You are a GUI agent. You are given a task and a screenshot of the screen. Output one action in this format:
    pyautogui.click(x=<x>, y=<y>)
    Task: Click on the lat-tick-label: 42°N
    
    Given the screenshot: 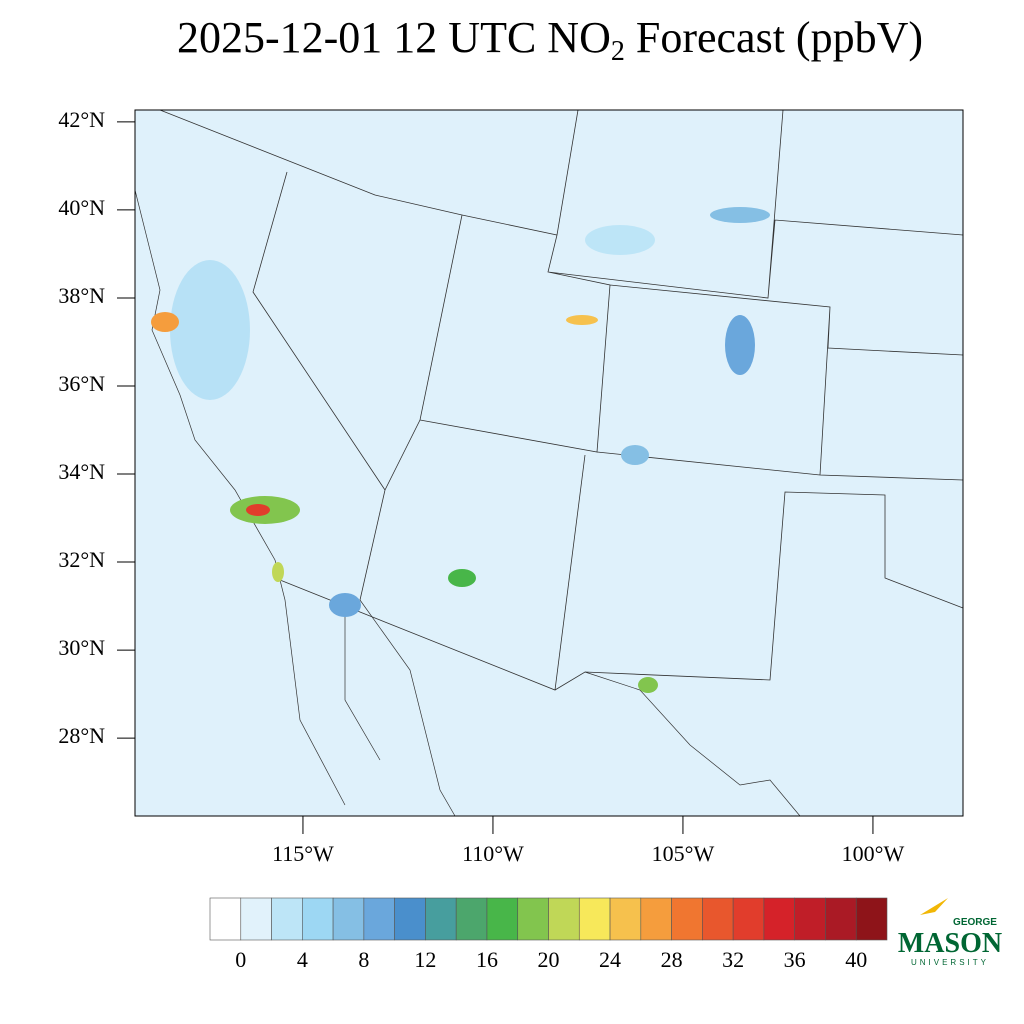 What is the action you would take?
    pyautogui.click(x=81, y=119)
    